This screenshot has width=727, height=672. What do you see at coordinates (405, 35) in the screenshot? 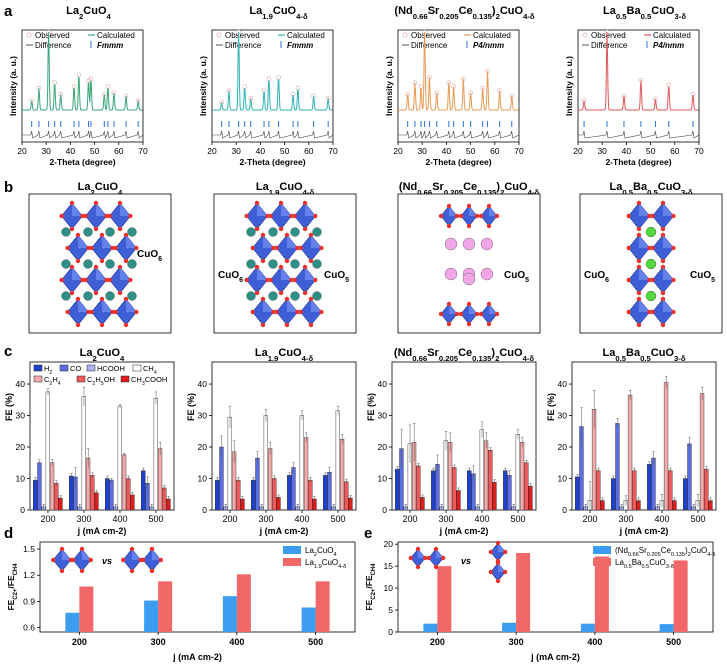
I see `legend-observed-marker` at bounding box center [405, 35].